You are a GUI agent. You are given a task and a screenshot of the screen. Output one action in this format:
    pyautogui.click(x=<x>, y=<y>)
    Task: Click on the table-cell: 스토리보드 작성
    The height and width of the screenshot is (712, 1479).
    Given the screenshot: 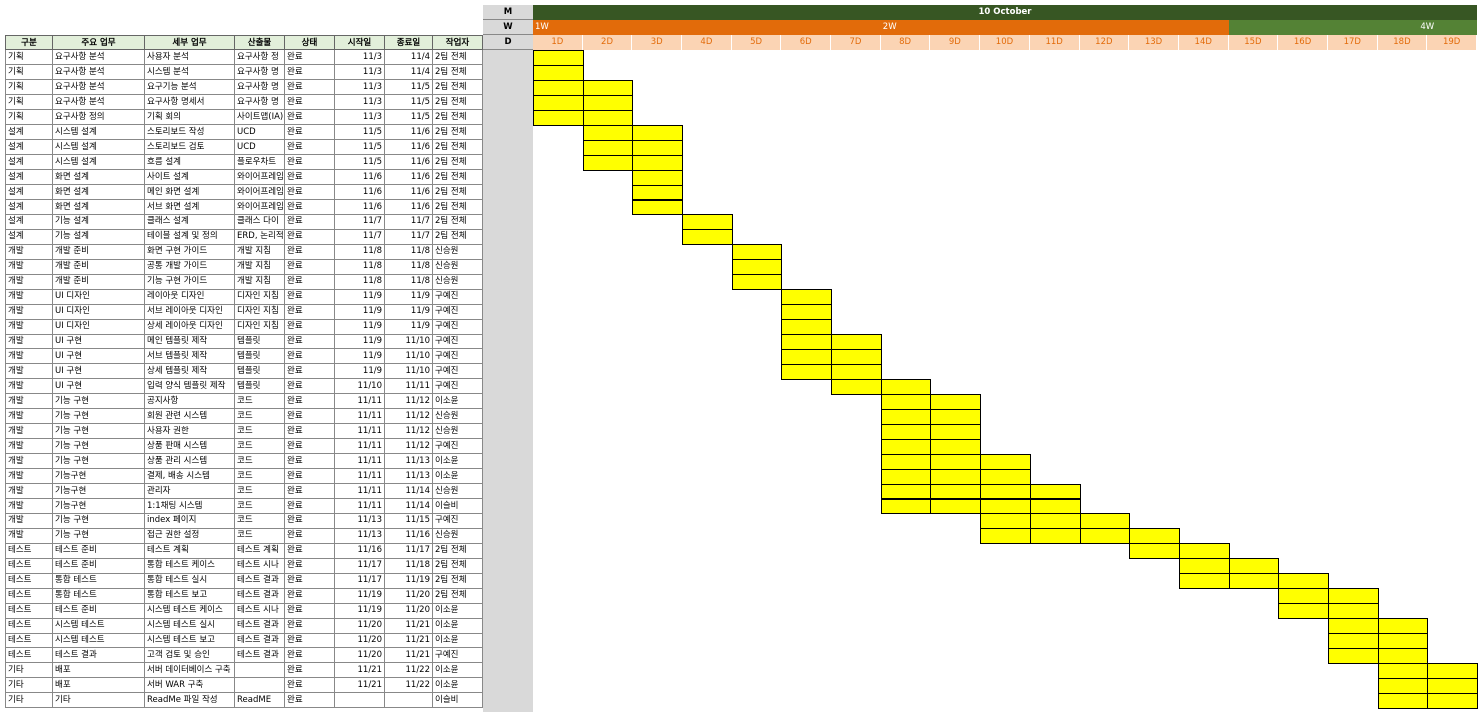 What is the action you would take?
    pyautogui.click(x=190, y=132)
    